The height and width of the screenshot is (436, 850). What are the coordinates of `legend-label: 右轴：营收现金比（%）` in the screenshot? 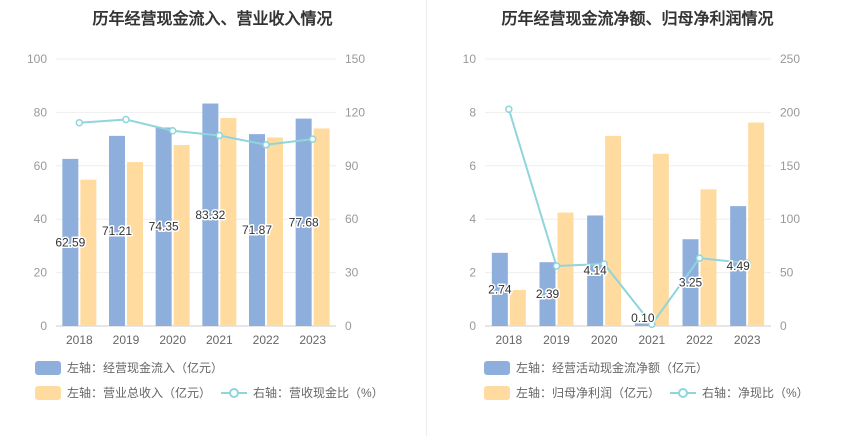 It's located at (318, 393).